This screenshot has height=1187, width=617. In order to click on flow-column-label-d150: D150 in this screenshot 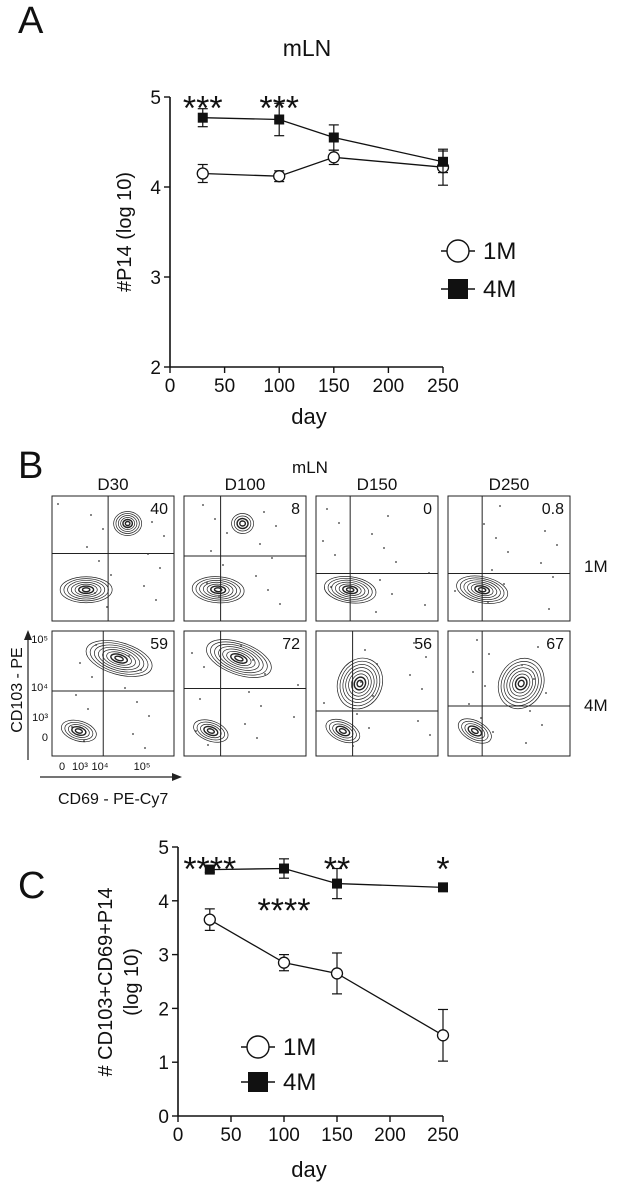, I will do `click(377, 484)`.